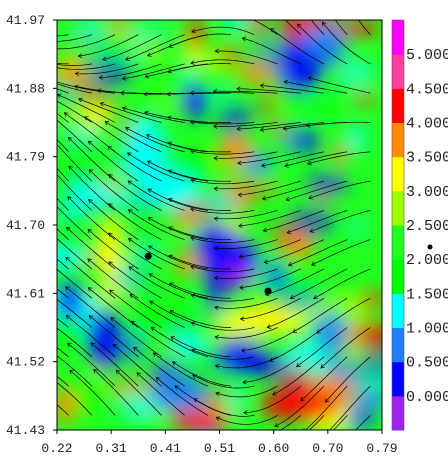 Image resolution: width=448 pixels, height=463 pixels. I want to click on y-tick-label: 41.43, so click(25, 430).